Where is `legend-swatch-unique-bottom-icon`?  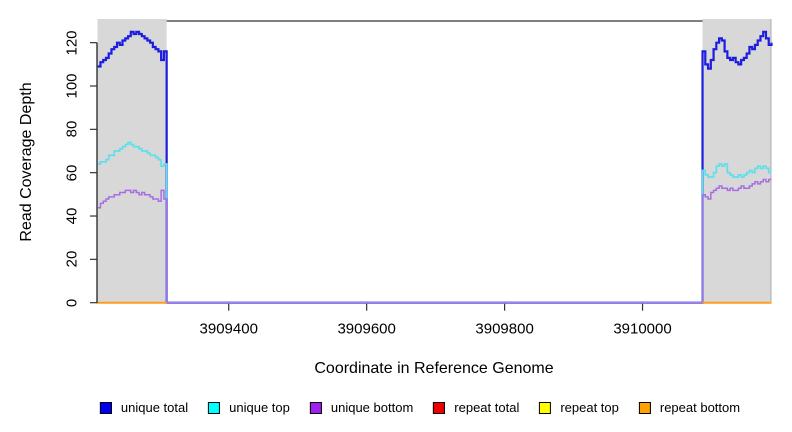 legend-swatch-unique-bottom-icon is located at coordinates (315, 407).